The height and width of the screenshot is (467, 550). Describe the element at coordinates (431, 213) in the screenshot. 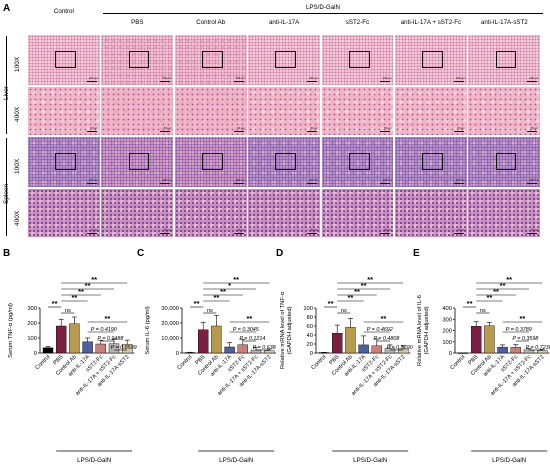

I see `histology-tile-r3-c5: 50 μm` at that location.